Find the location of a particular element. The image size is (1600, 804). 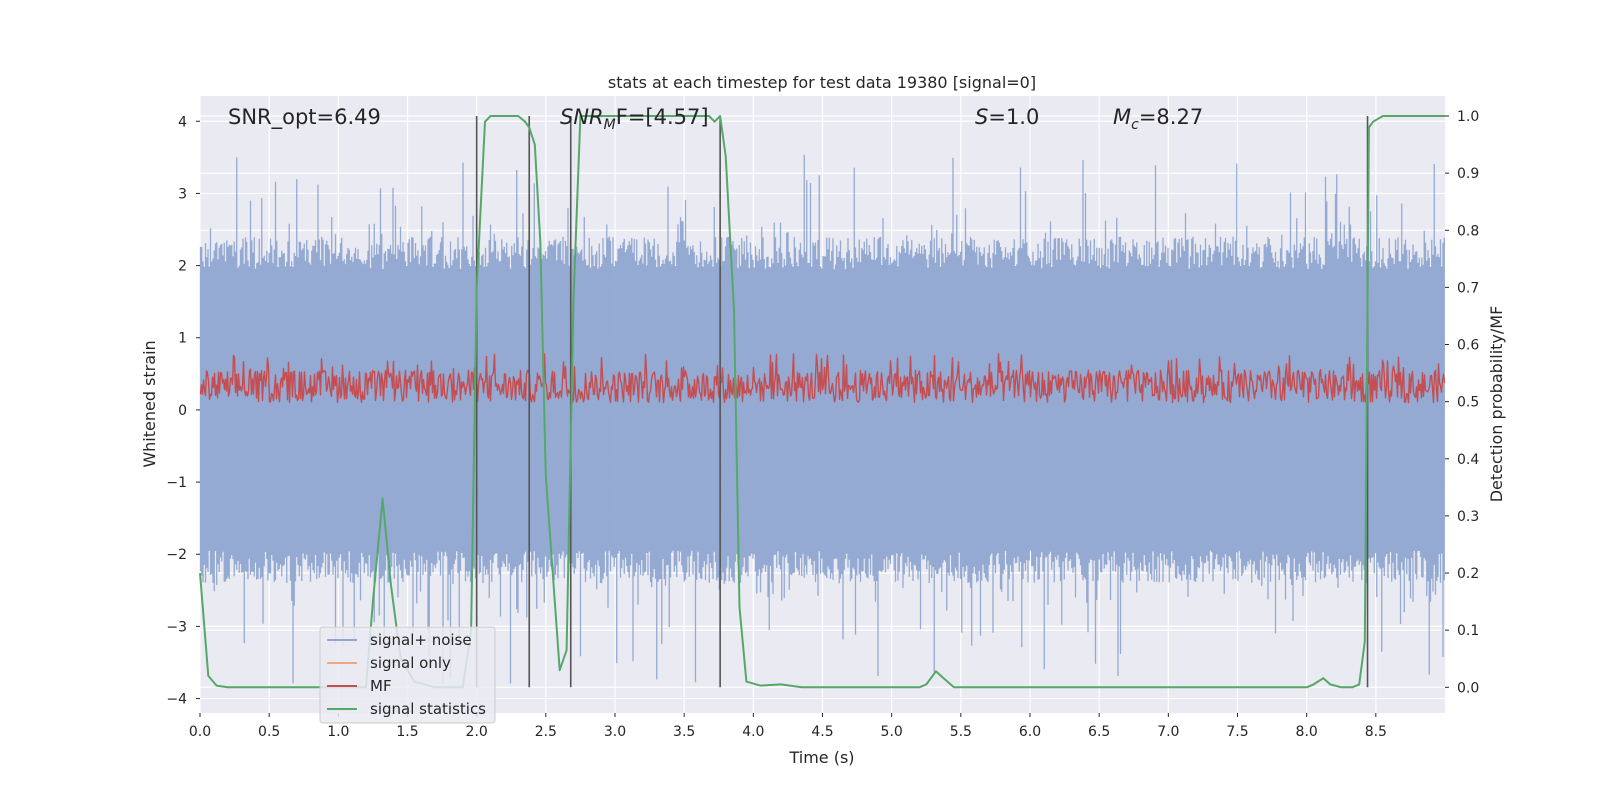

x-tick-label: 8.0 is located at coordinates (1307, 732).